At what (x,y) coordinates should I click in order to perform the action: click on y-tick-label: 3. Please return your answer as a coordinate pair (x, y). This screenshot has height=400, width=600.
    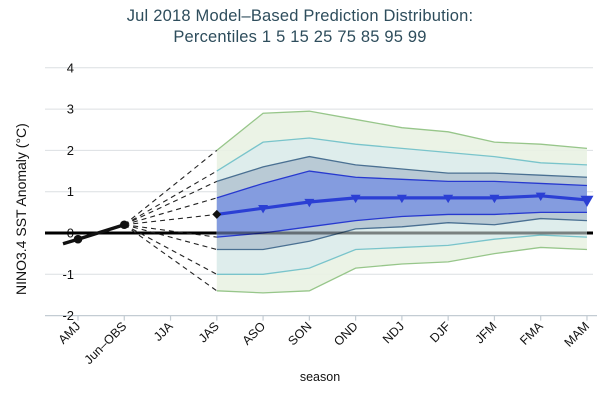
    Looking at the image, I should click on (70, 109).